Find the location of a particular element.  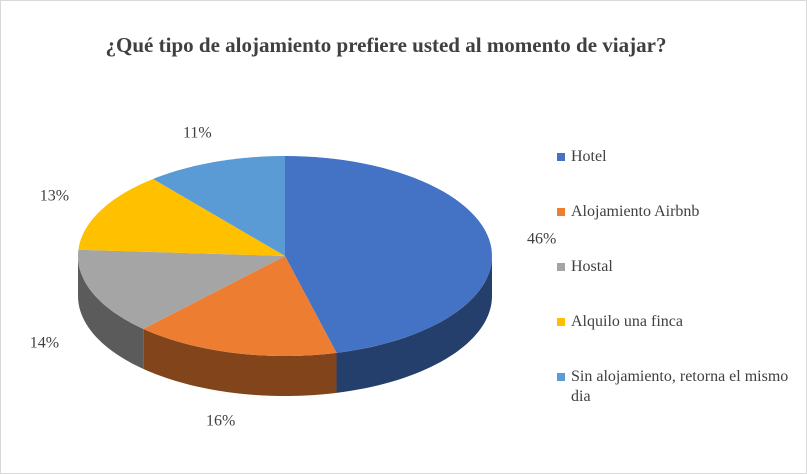

legend-item: Sin alojamiento, retorna el mismo dia is located at coordinates (677, 394).